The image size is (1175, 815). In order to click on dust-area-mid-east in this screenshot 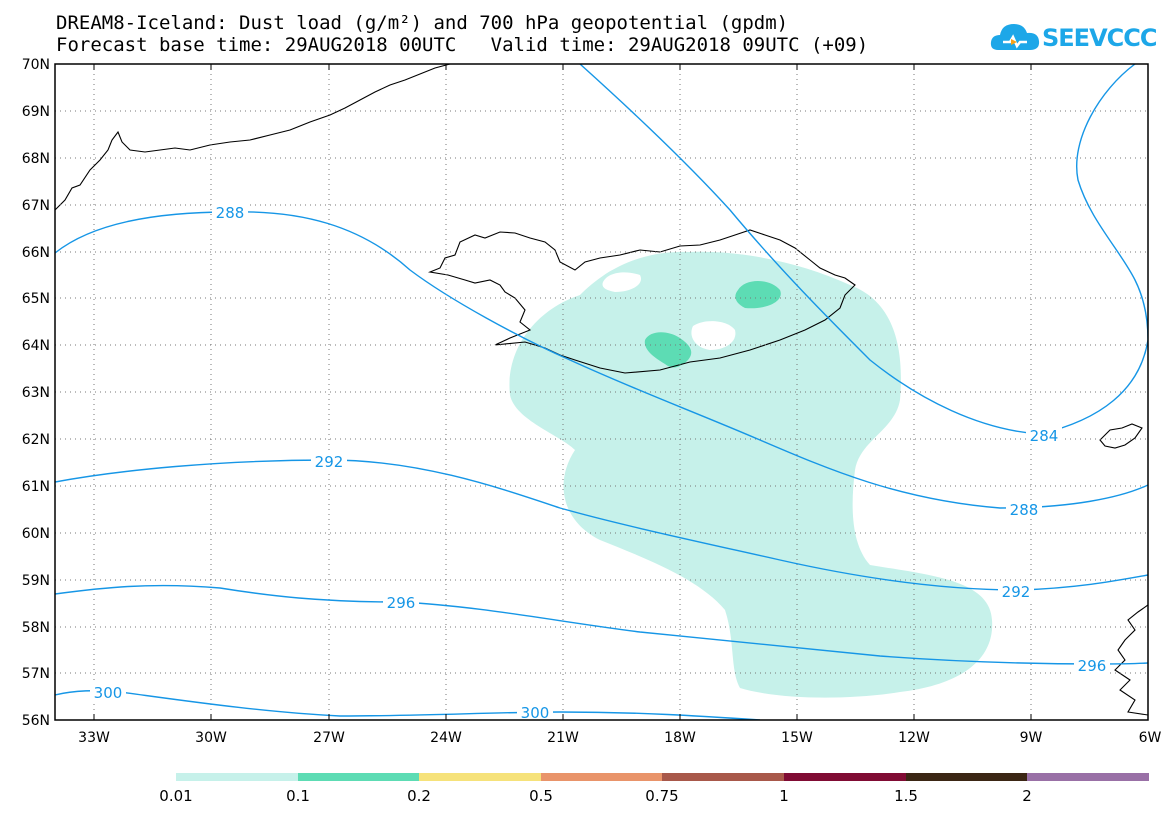, I will do `click(758, 295)`.